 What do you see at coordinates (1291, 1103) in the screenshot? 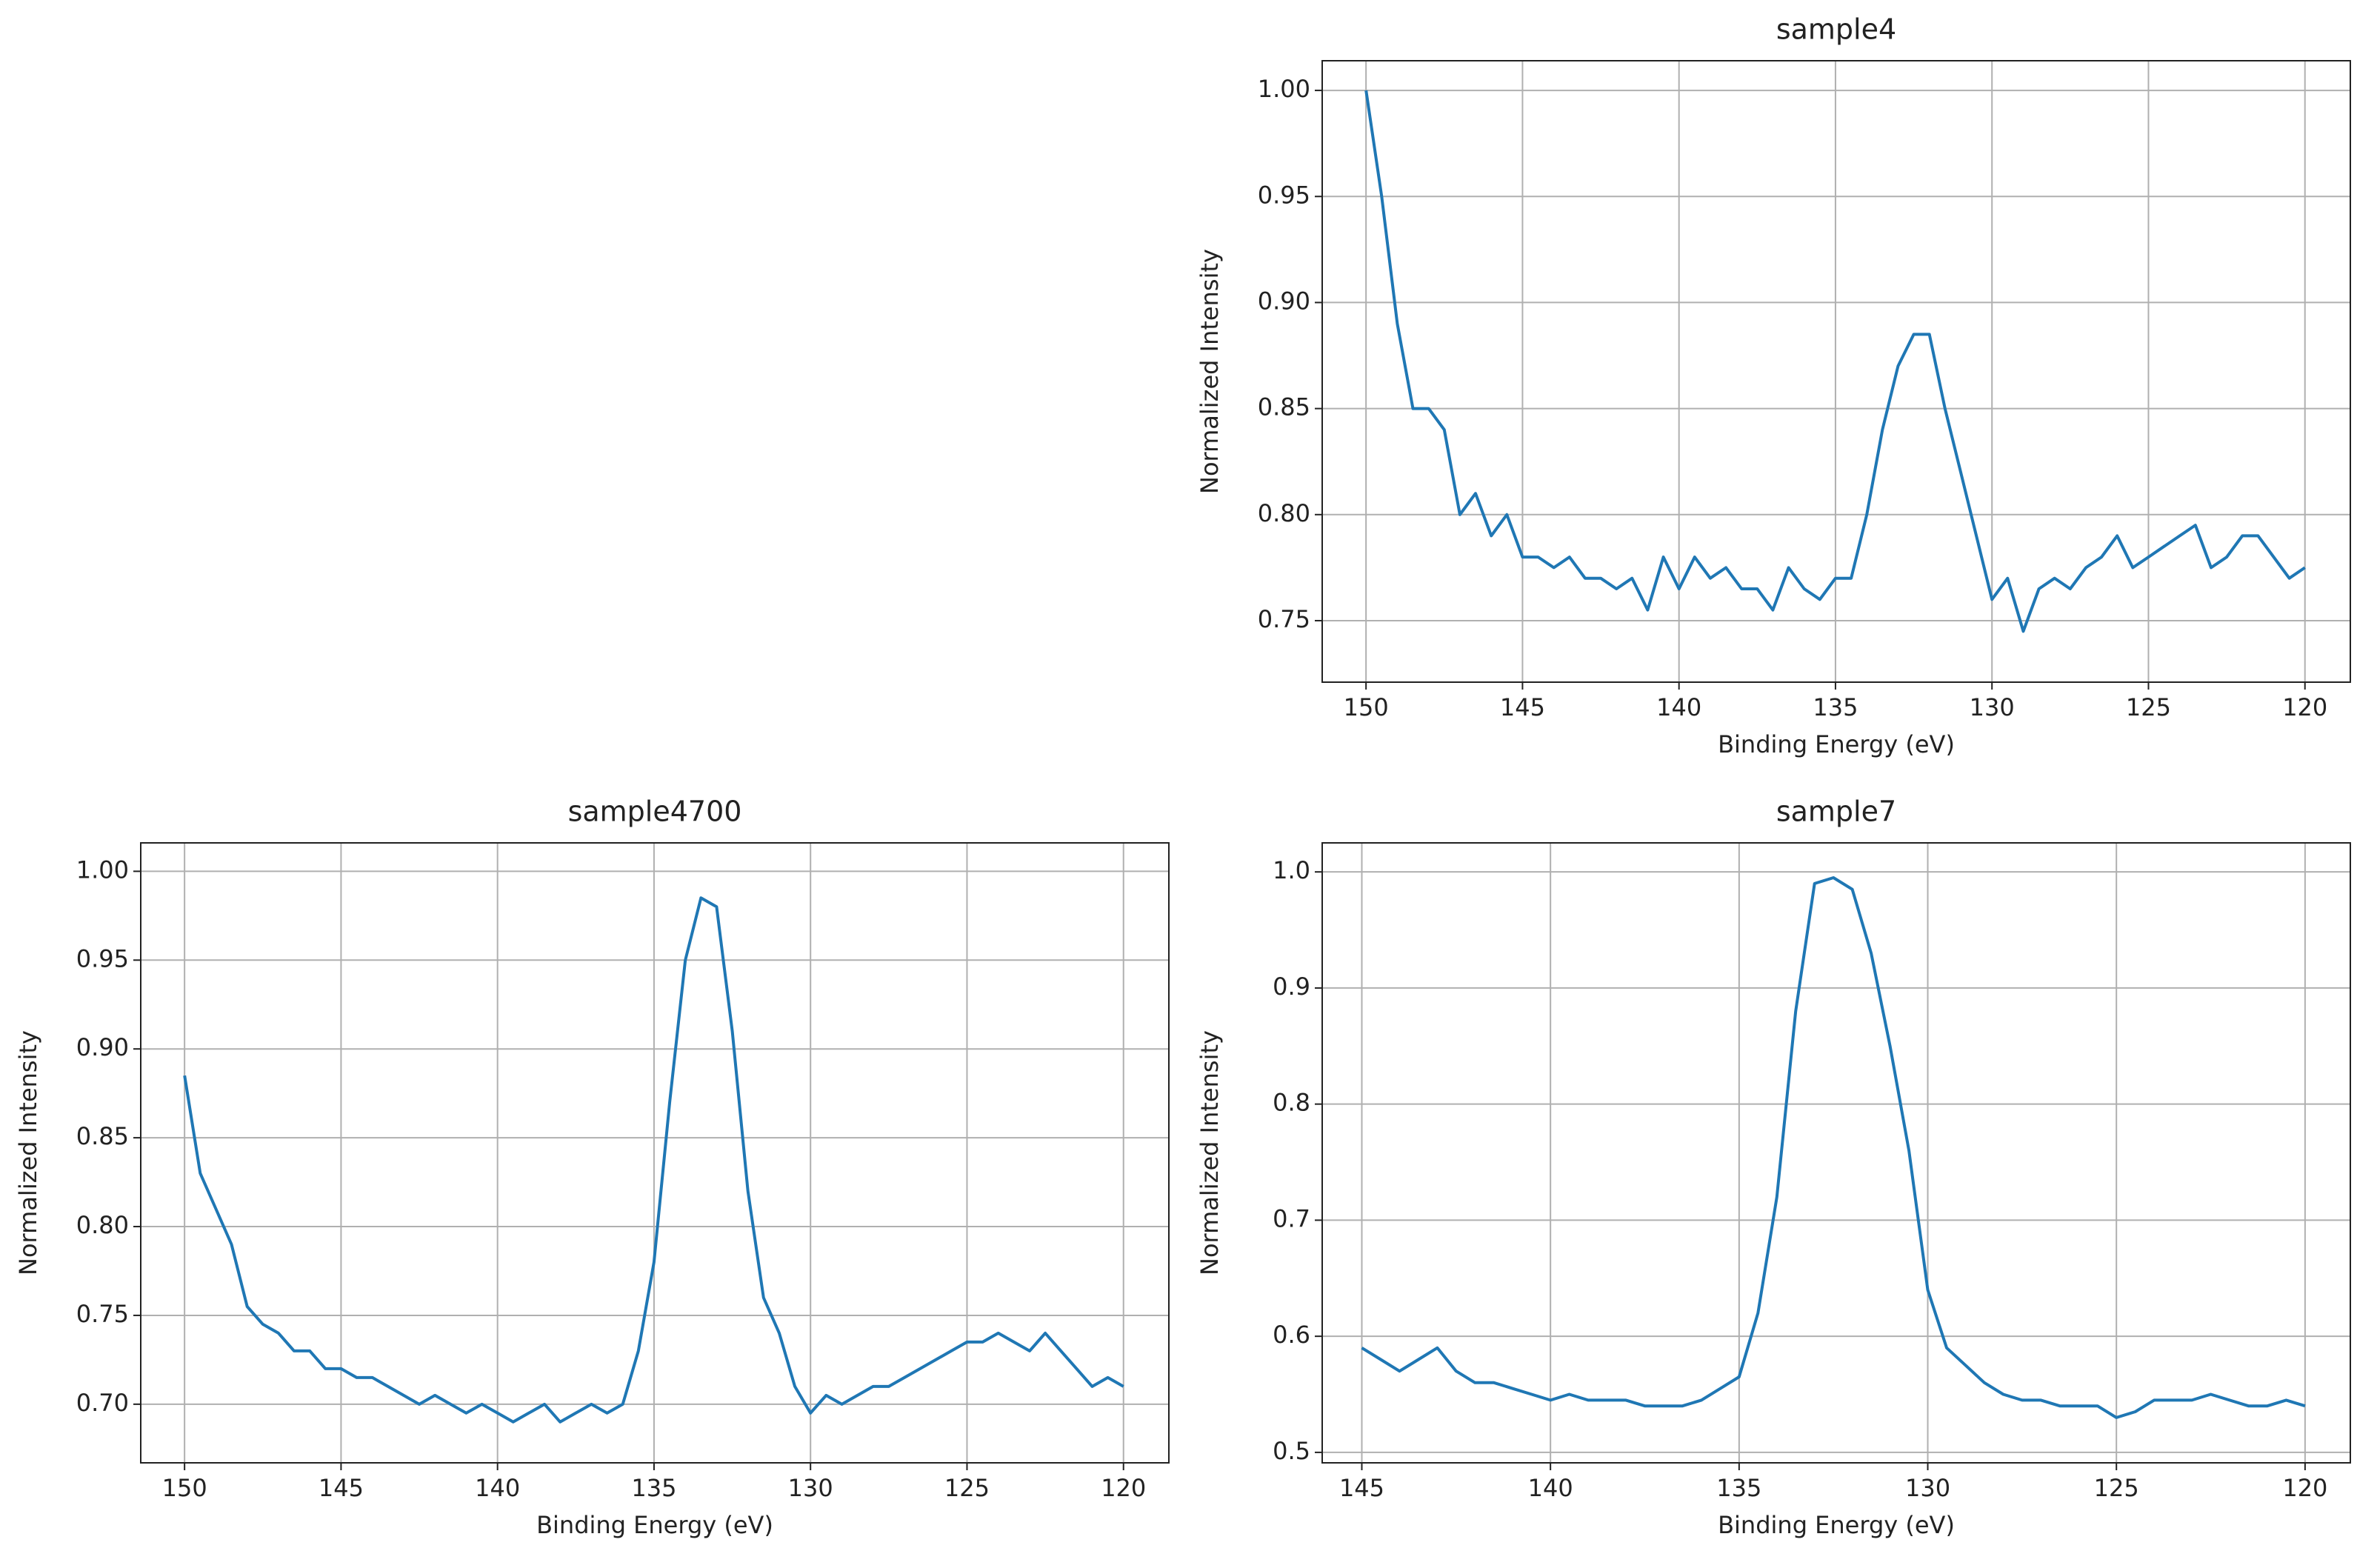
I see `y-tick-label: 0.8` at bounding box center [1291, 1103].